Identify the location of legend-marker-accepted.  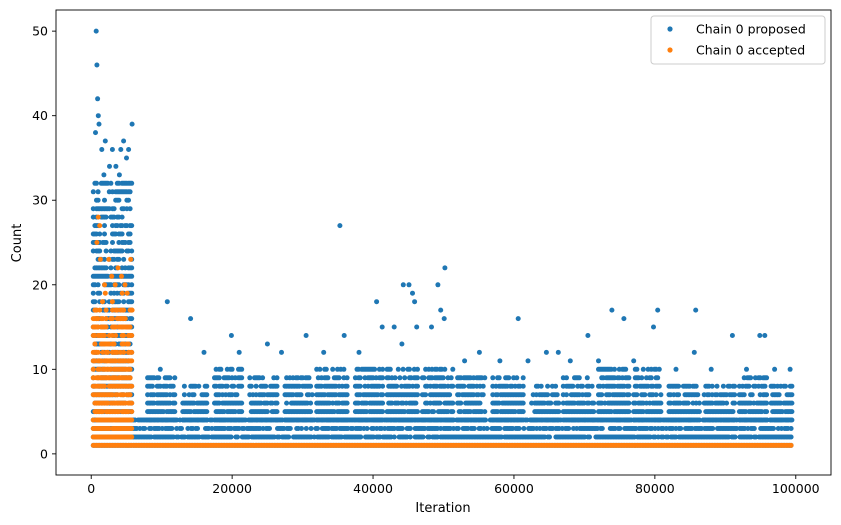
(670, 50).